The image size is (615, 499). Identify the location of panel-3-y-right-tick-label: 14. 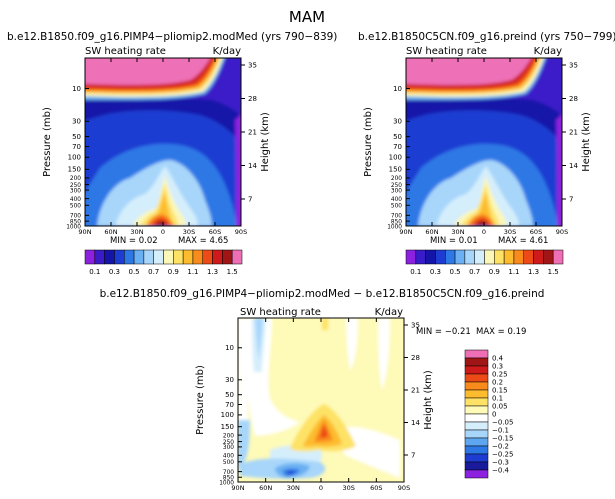
(415, 423).